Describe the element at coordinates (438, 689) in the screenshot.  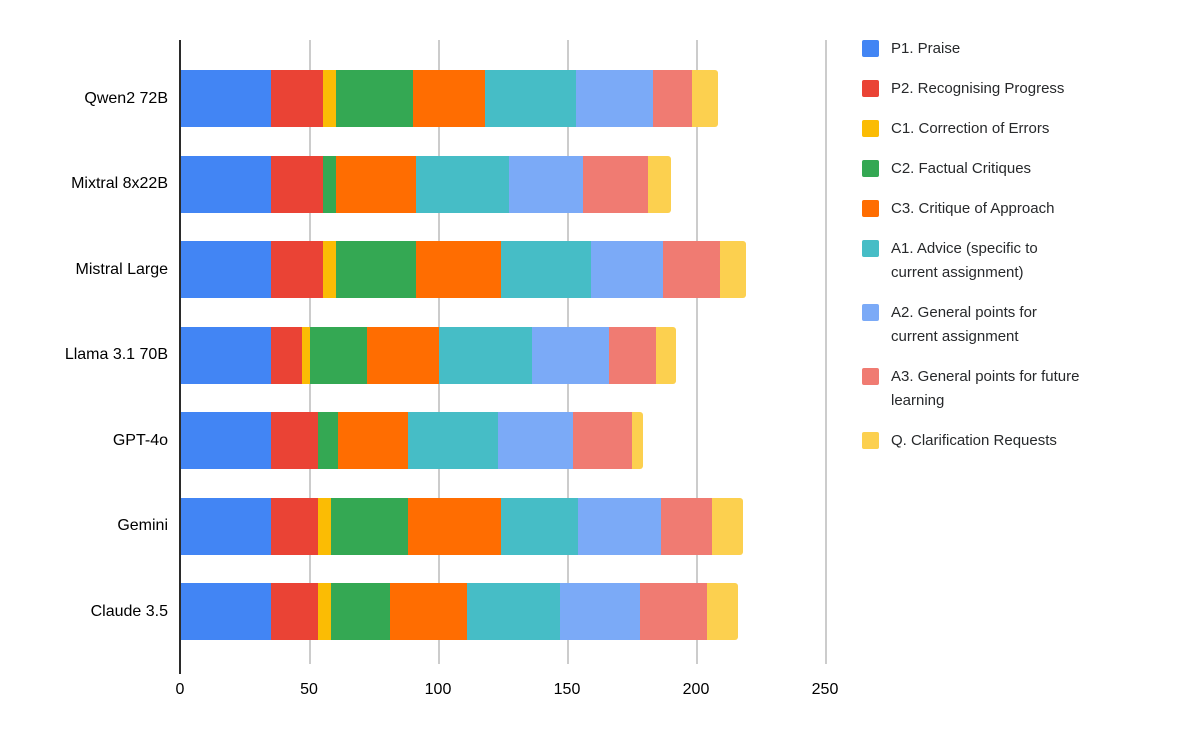
I see `x-tick-label: 100` at that location.